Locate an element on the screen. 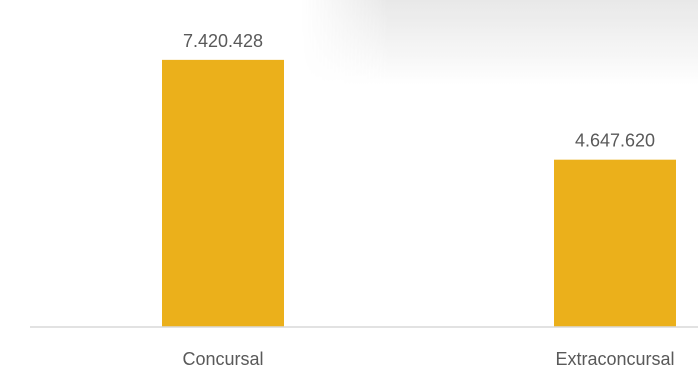 The width and height of the screenshot is (698, 373). category-labels-layer: Concursal Extraconcursal is located at coordinates (428, 359).